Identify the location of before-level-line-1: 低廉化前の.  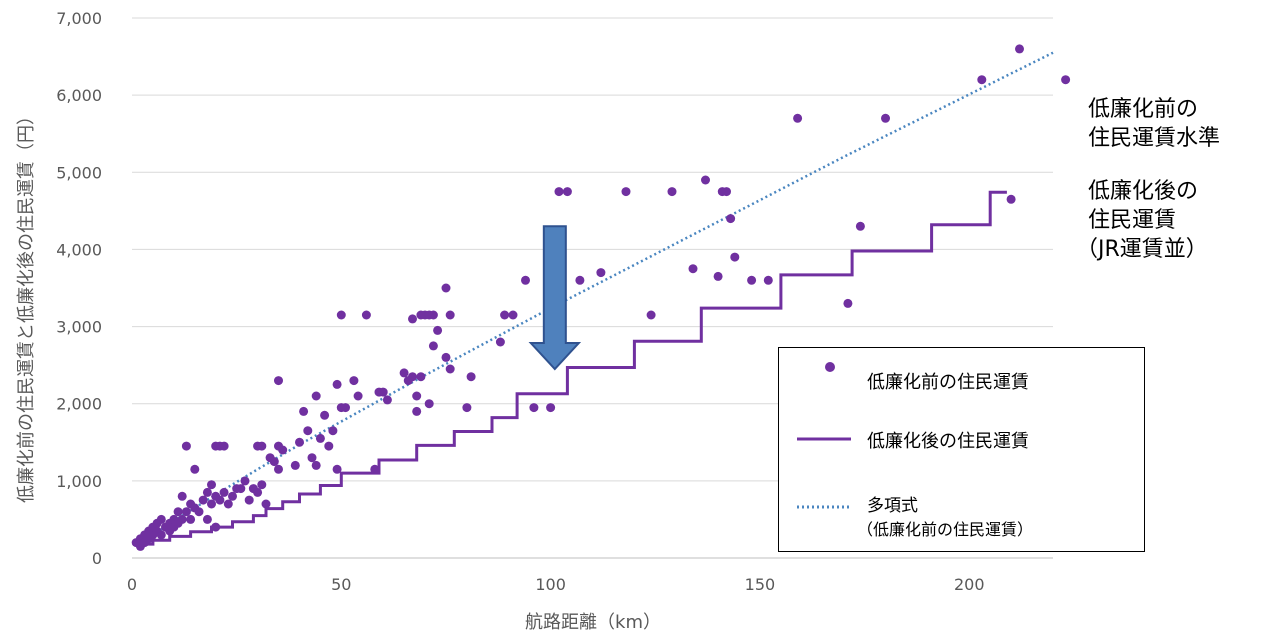
(1143, 109).